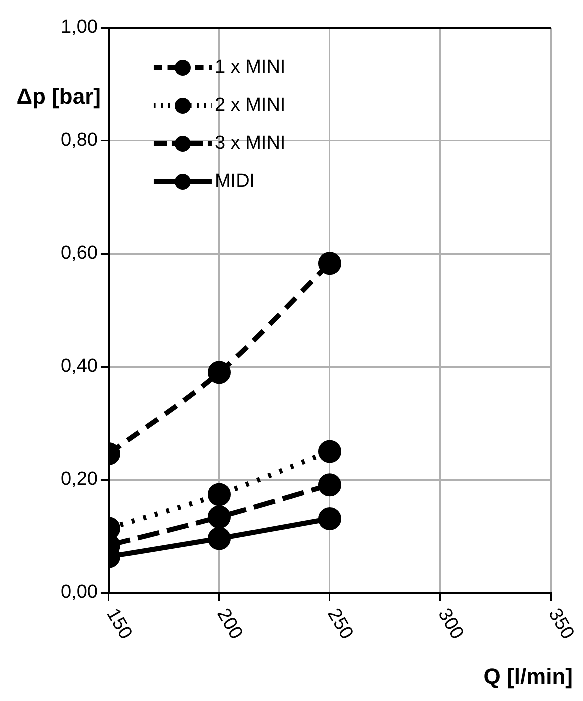  What do you see at coordinates (561, 624) in the screenshot?
I see `x-tick-label: 350` at bounding box center [561, 624].